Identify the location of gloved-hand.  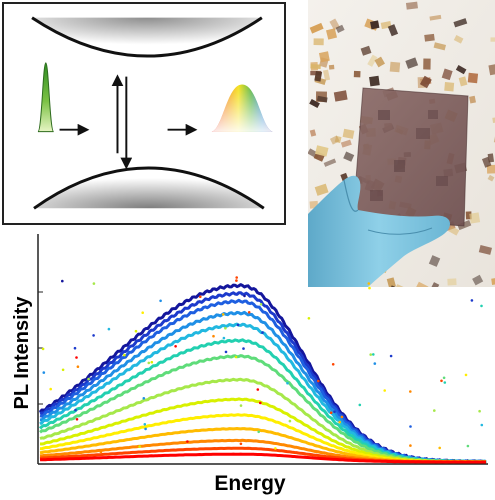
(379, 231).